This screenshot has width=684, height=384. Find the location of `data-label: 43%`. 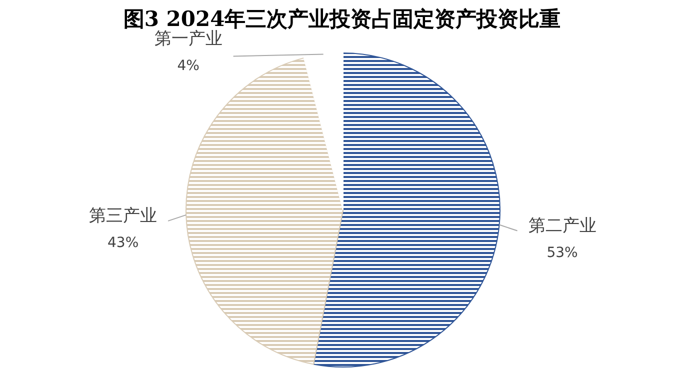

data-label: 43% is located at coordinates (123, 242).